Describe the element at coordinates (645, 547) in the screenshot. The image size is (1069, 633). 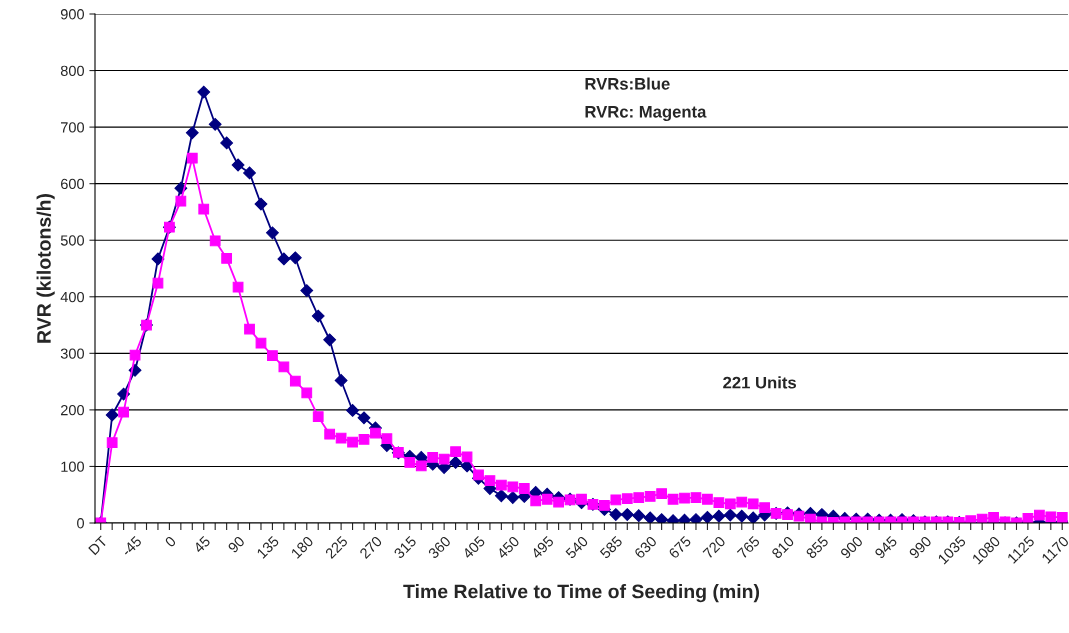
I see `x-tick-label: 630` at that location.